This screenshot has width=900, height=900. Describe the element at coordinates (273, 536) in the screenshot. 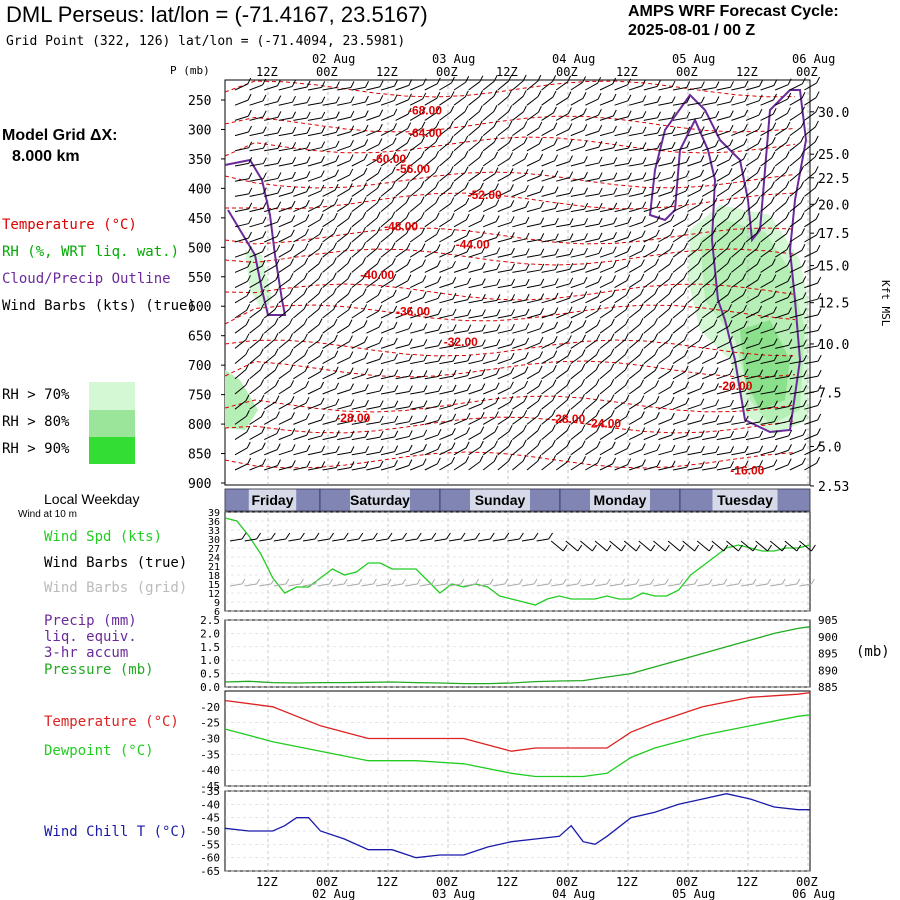

I see `surface-wind-barb-flag` at that location.